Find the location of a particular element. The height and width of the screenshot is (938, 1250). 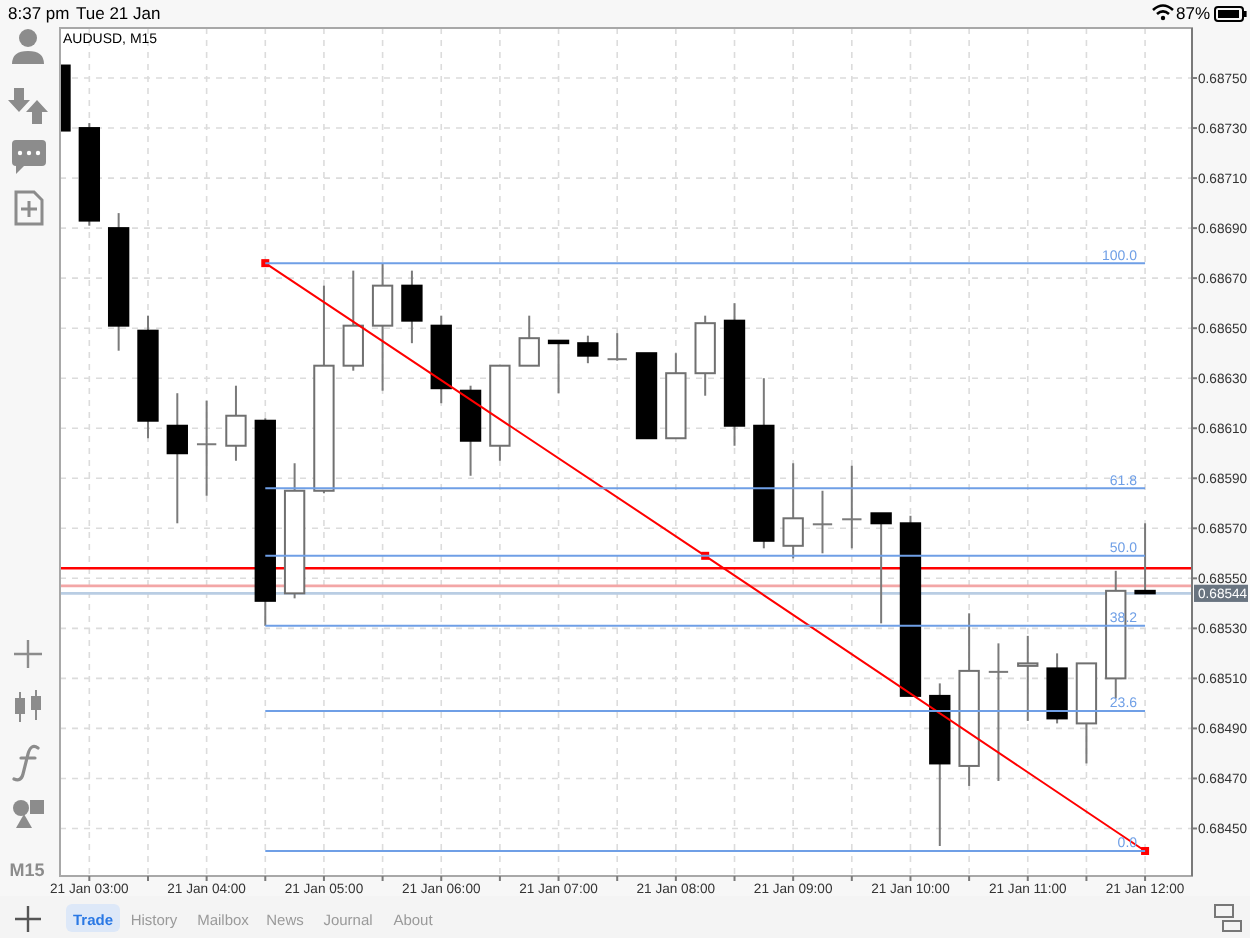

text: 87% is located at coordinates (1193, 13).